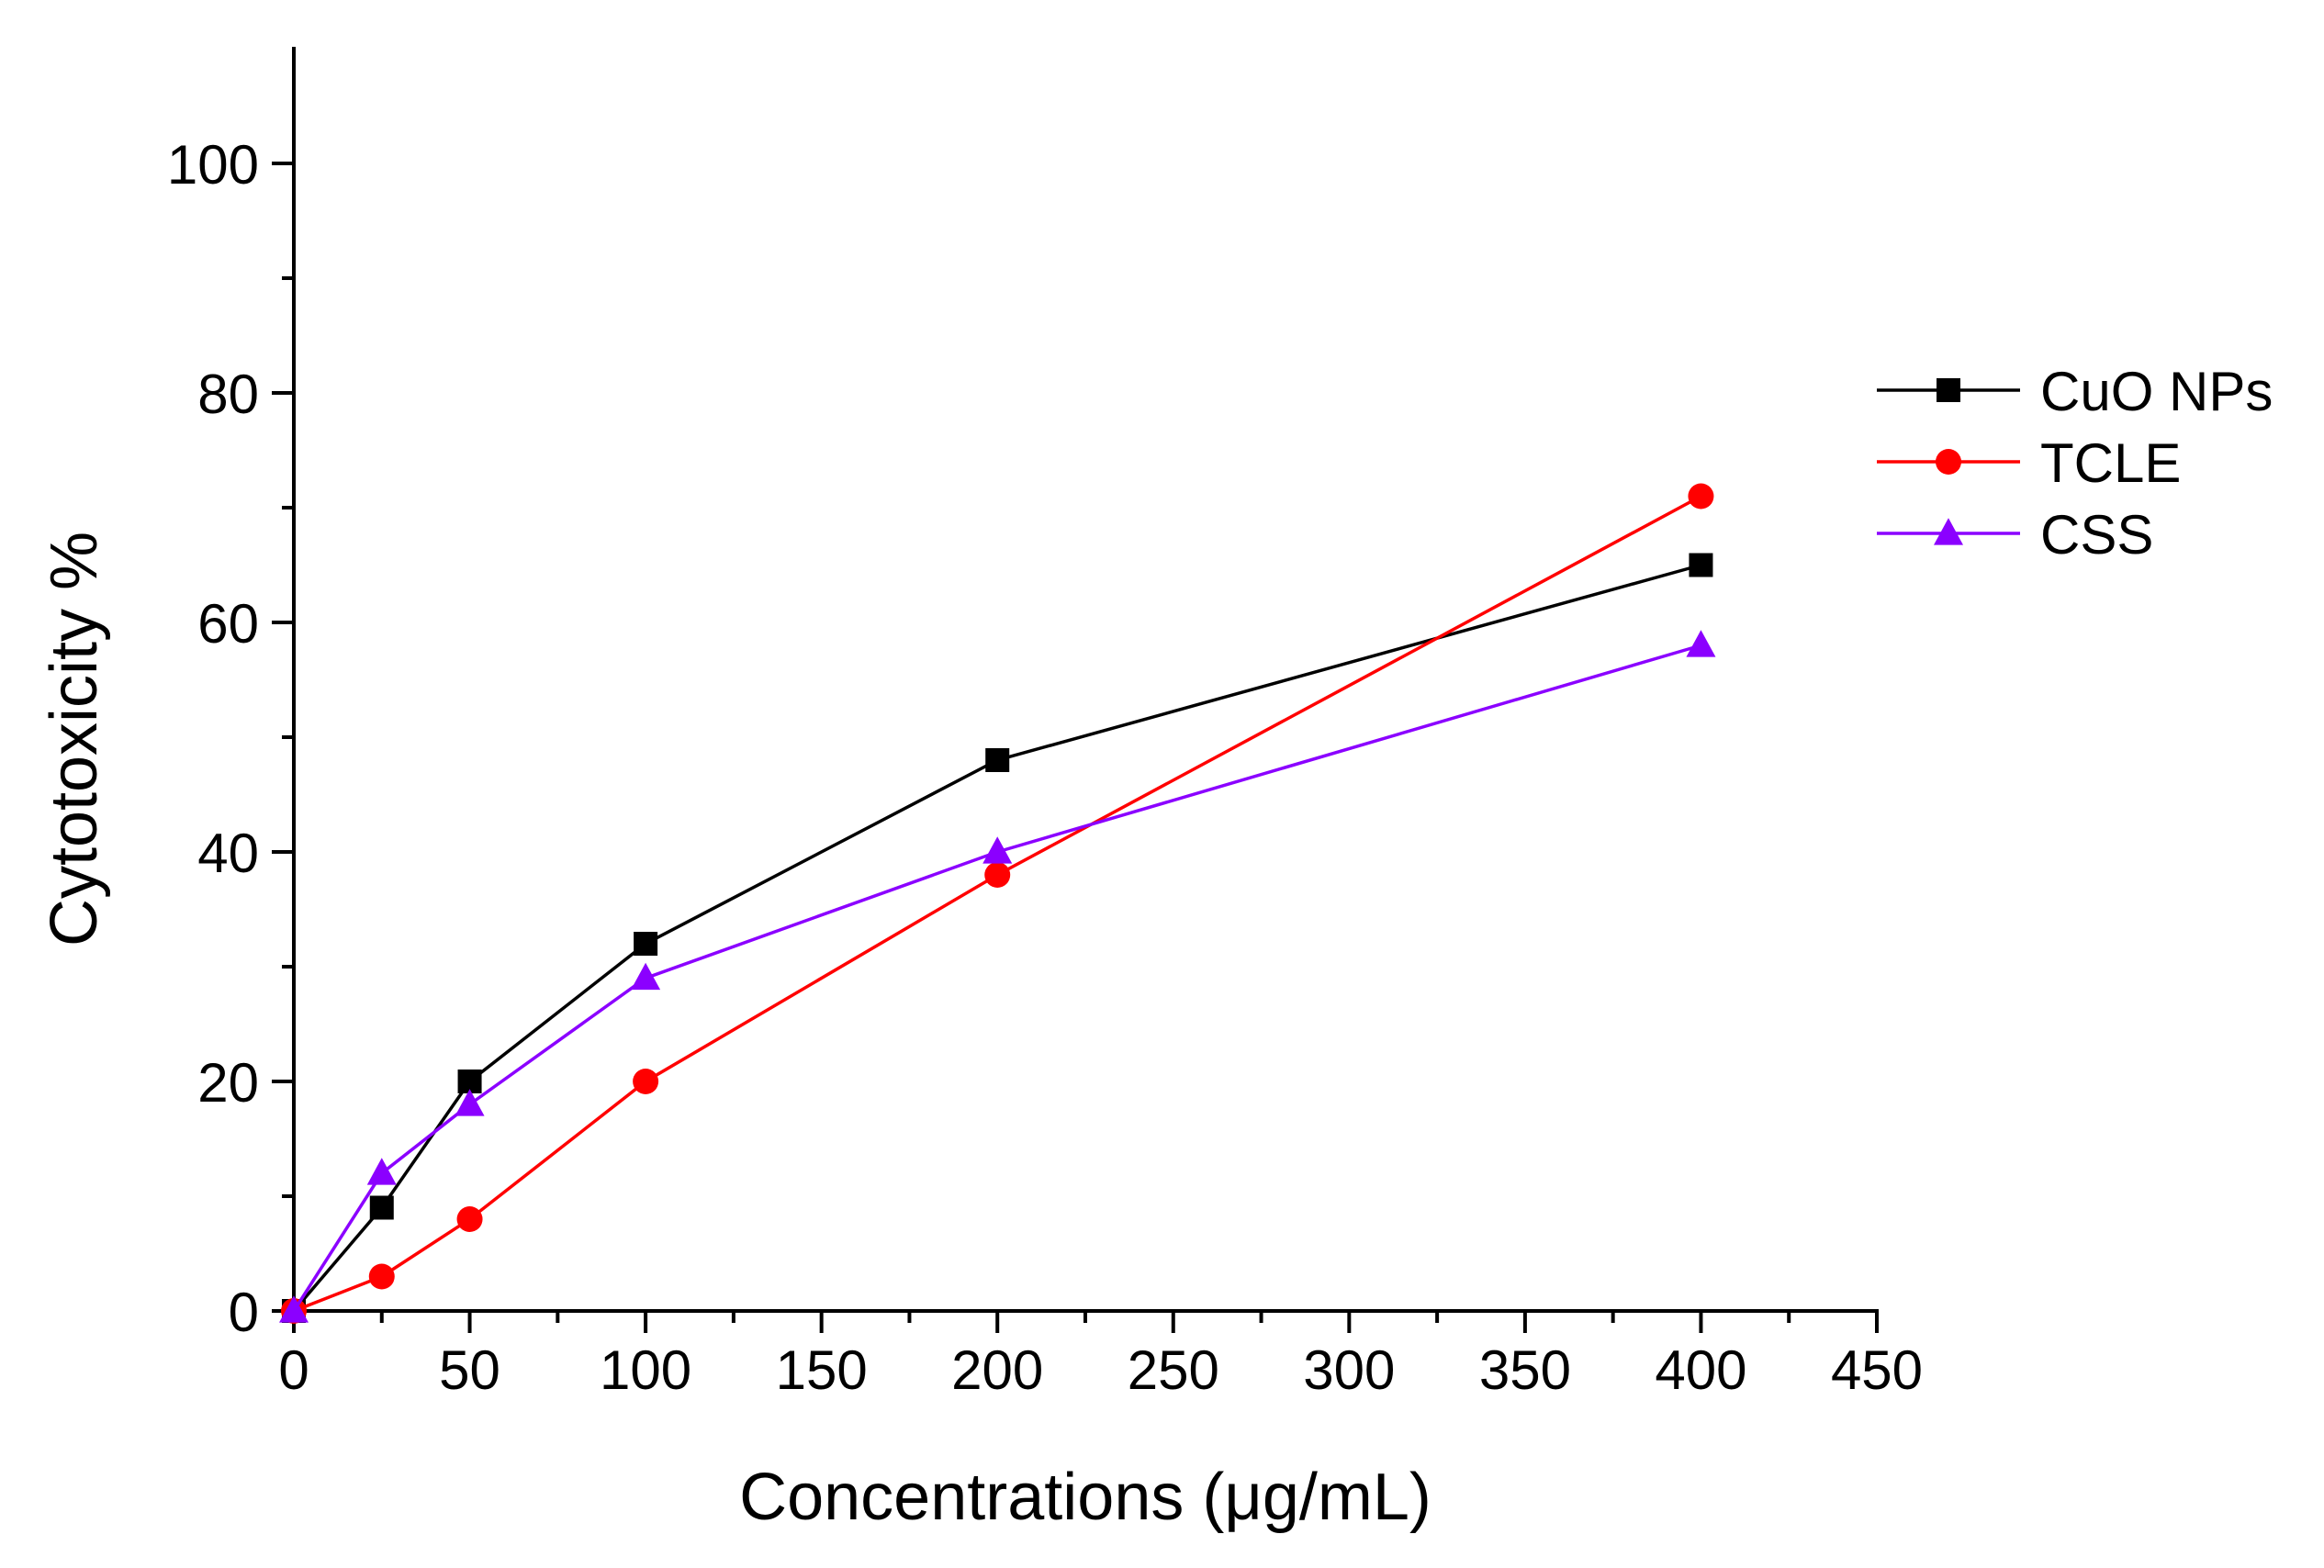 Image resolution: width=2324 pixels, height=1568 pixels. What do you see at coordinates (1877, 1370) in the screenshot?
I see `x-tick-label: 450` at bounding box center [1877, 1370].